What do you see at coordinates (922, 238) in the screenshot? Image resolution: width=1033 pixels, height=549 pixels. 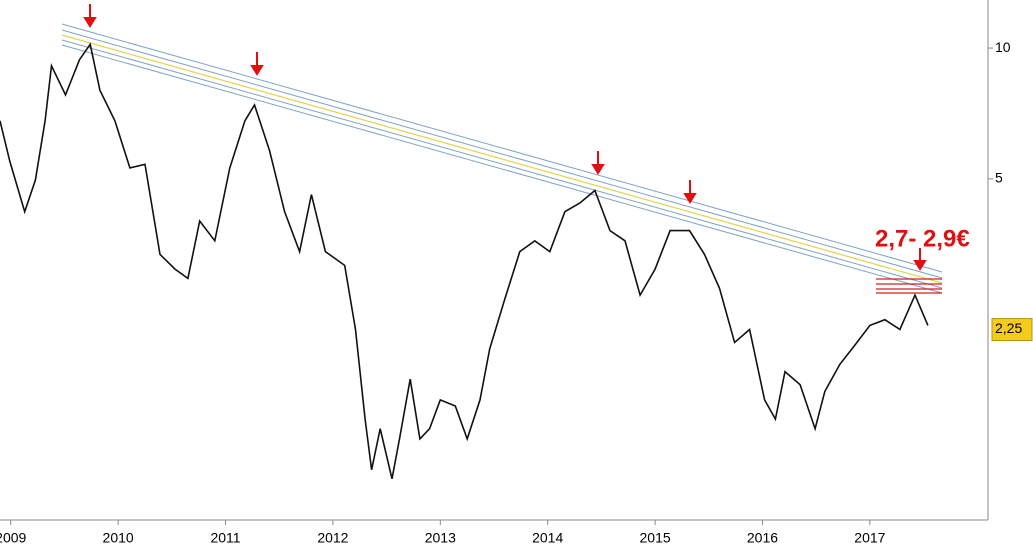 I see `annotation: 2,7- 2,9€` at bounding box center [922, 238].